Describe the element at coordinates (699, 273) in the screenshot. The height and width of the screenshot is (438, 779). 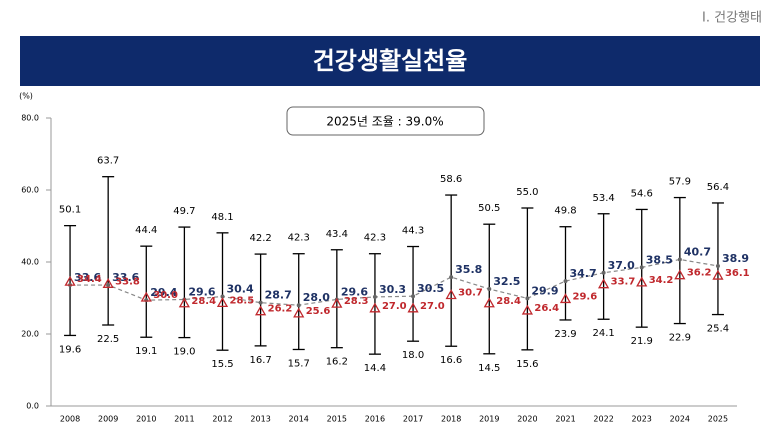
I see `value-label: 36.2` at that location.